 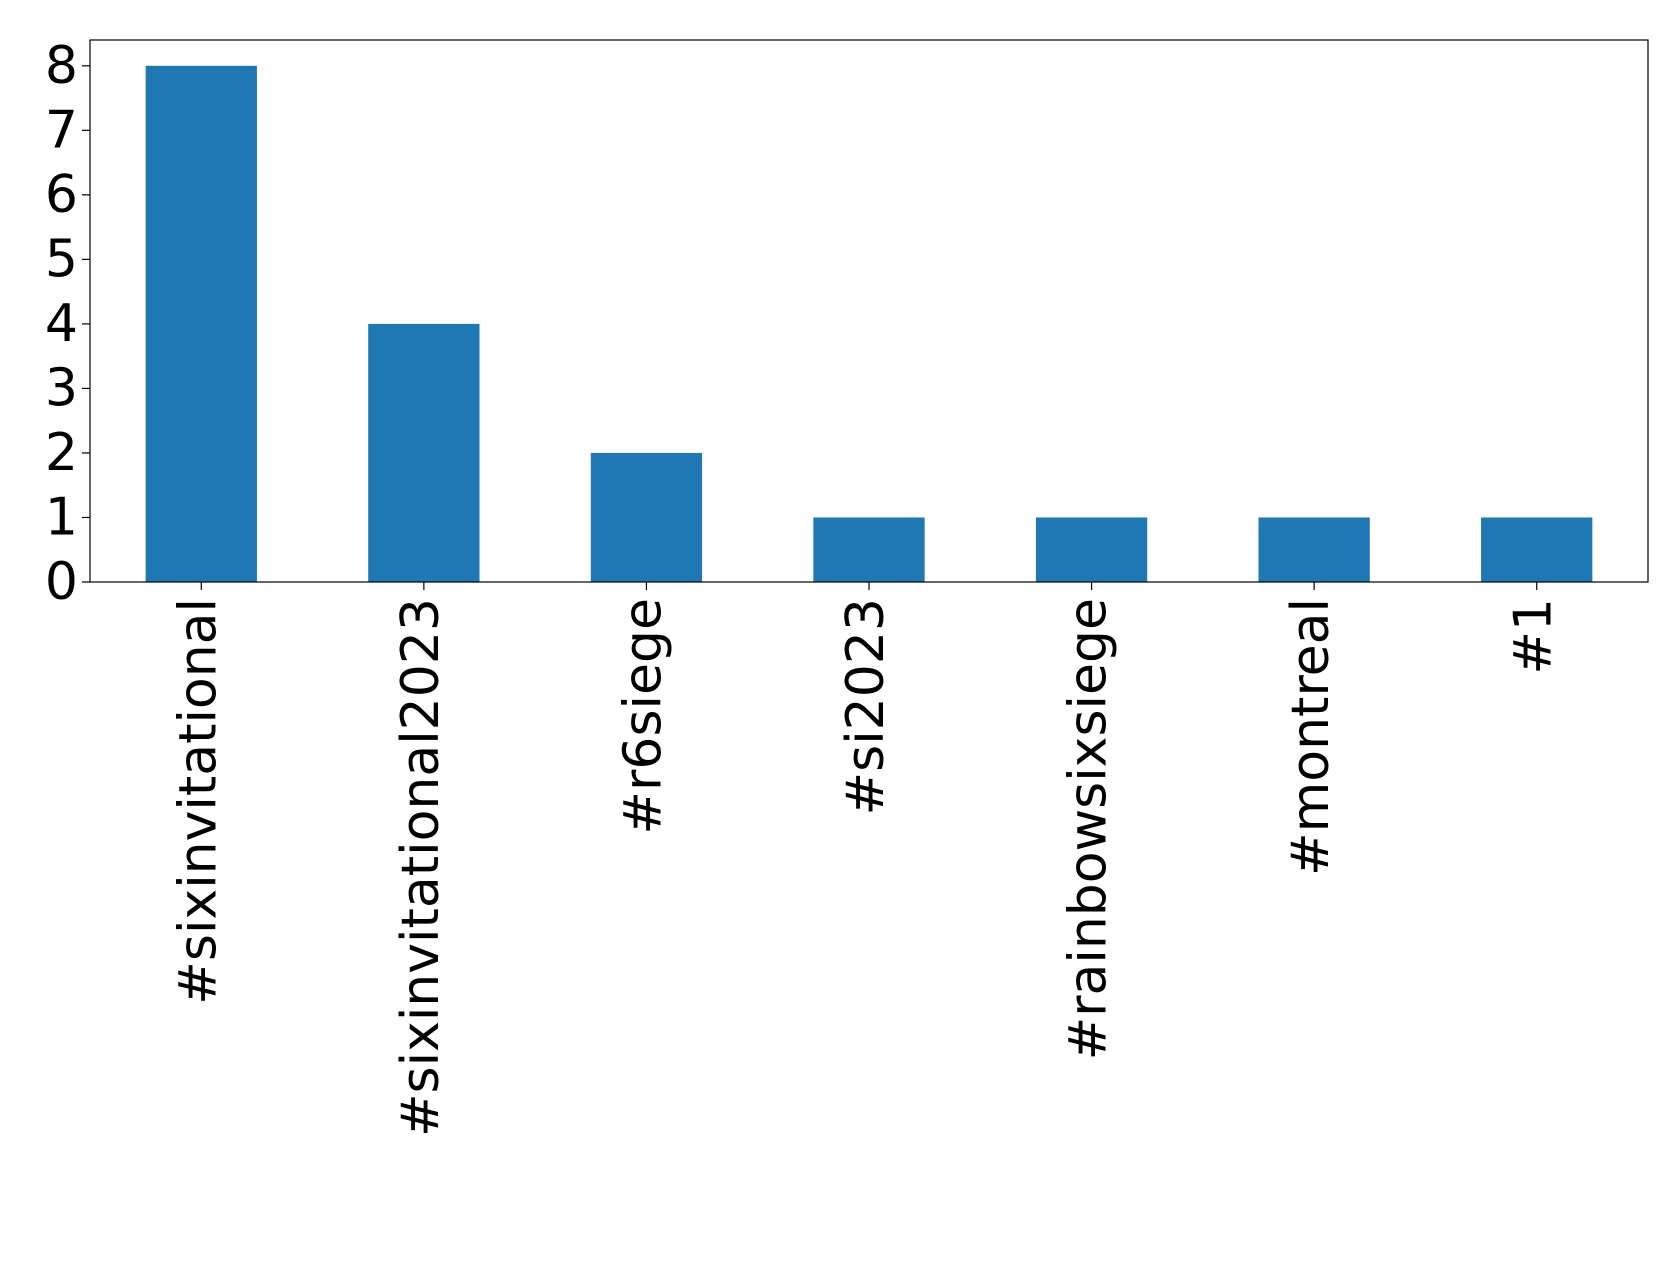 I want to click on y-tick-label: 1, so click(x=61, y=517).